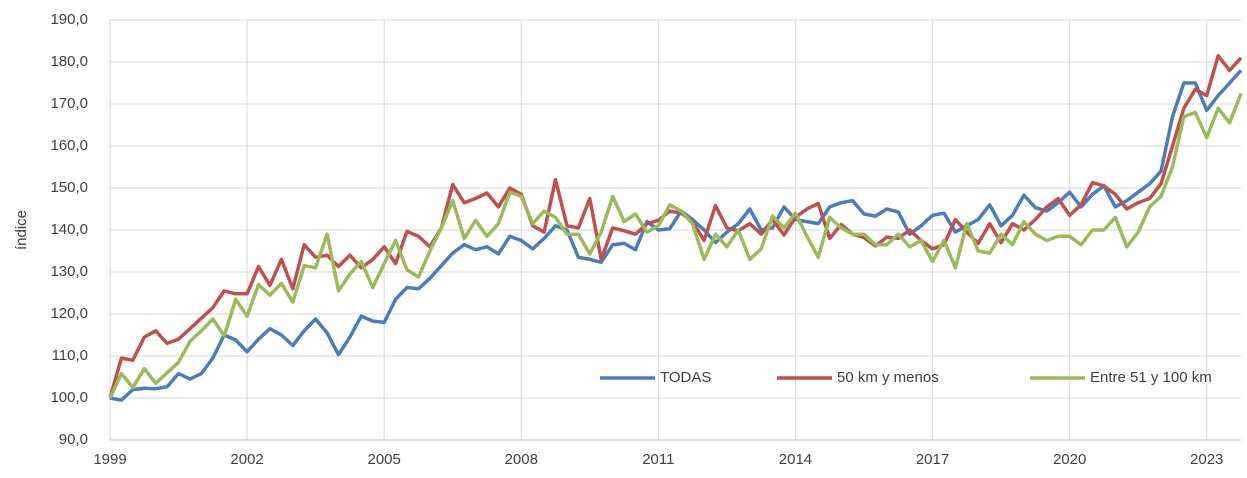 The height and width of the screenshot is (478, 1247). Describe the element at coordinates (69, 271) in the screenshot. I see `y-tick-label: 130,0` at that location.